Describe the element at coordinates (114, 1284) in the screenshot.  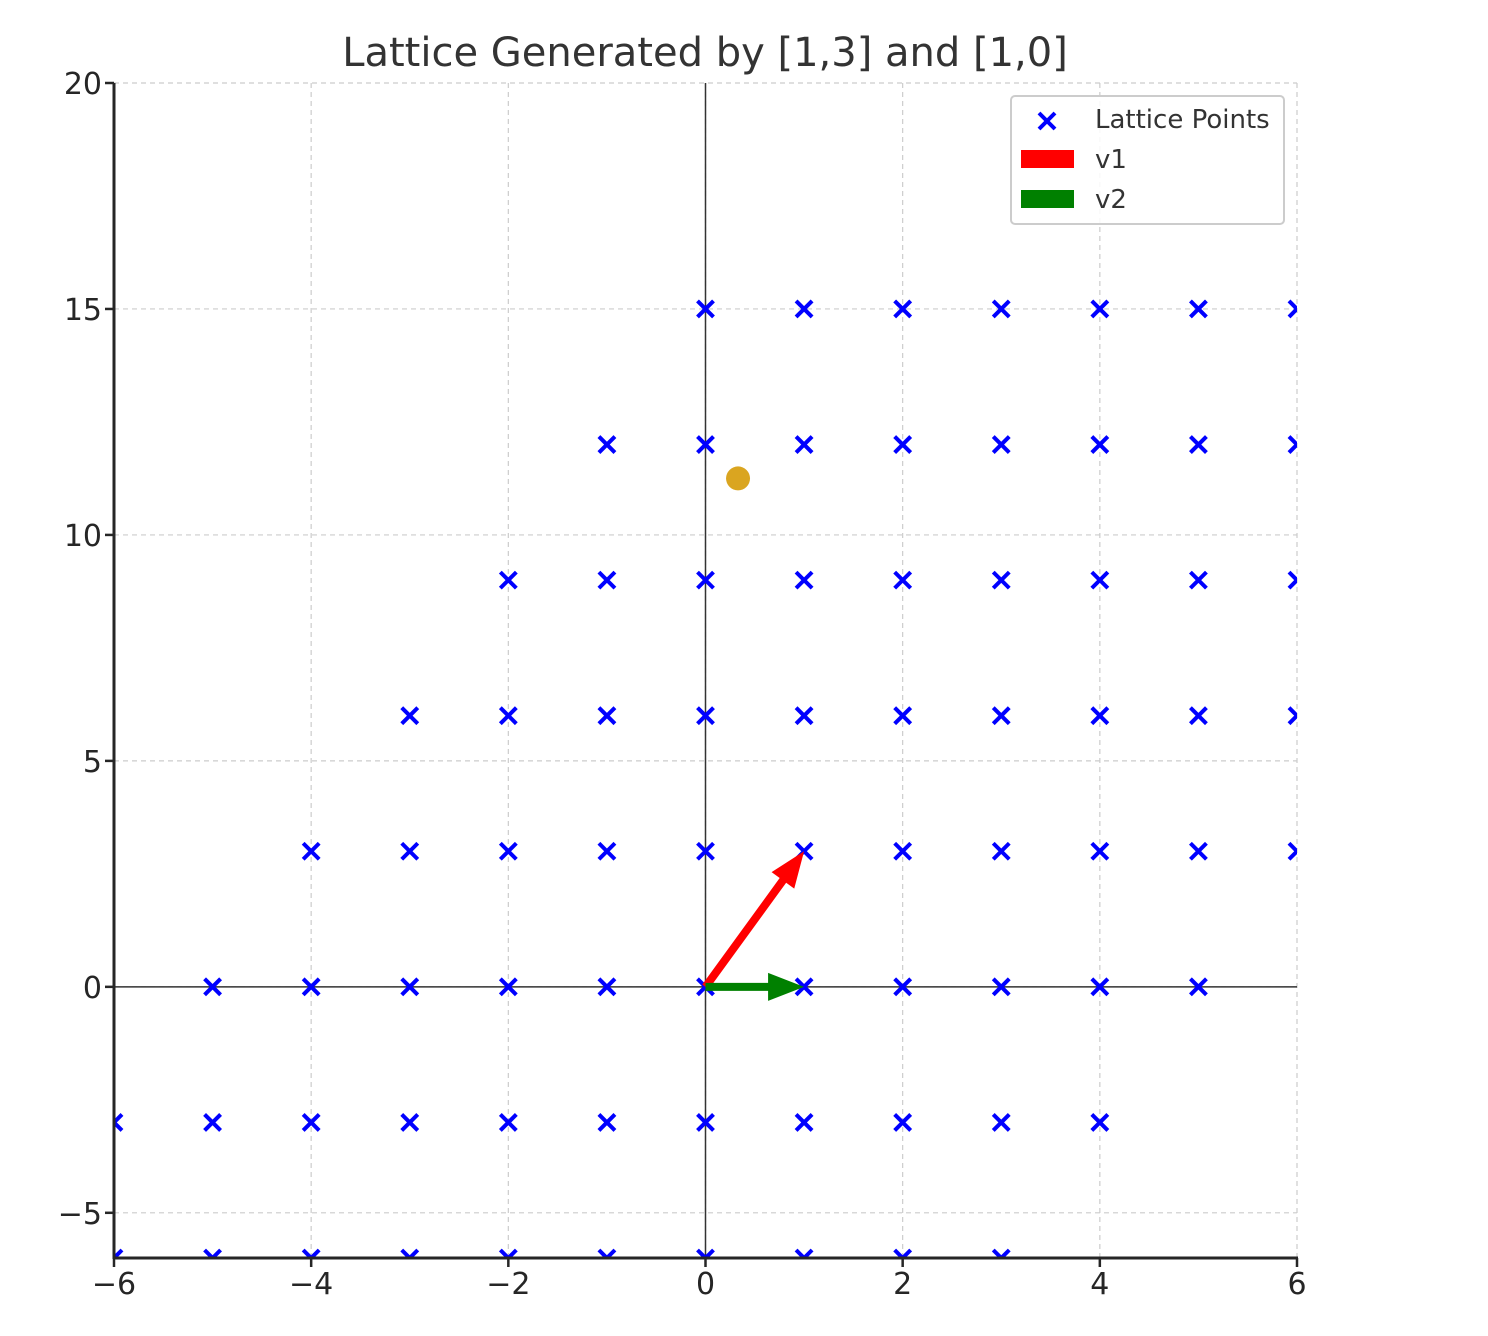
I see `x-tick-label: −6` at that location.